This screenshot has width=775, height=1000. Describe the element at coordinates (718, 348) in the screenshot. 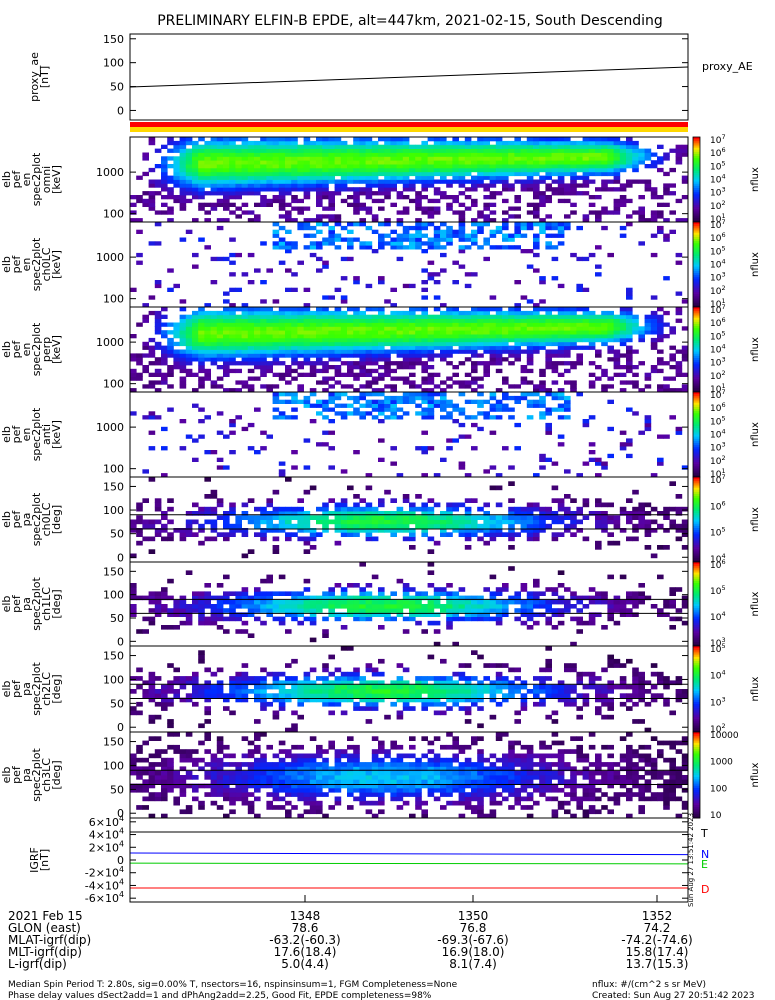

I see `colorbar-tick-label: 10⁴` at that location.